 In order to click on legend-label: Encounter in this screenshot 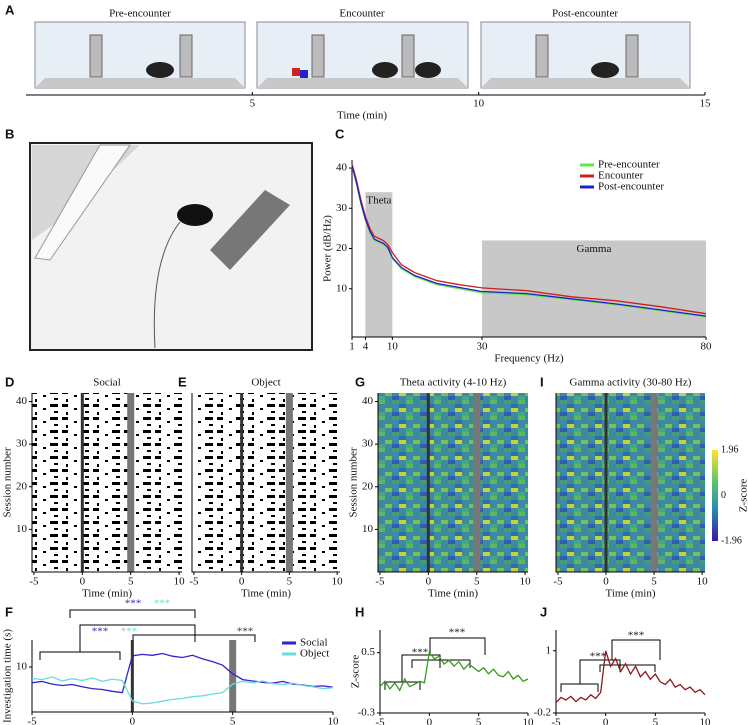, I will do `click(621, 176)`.